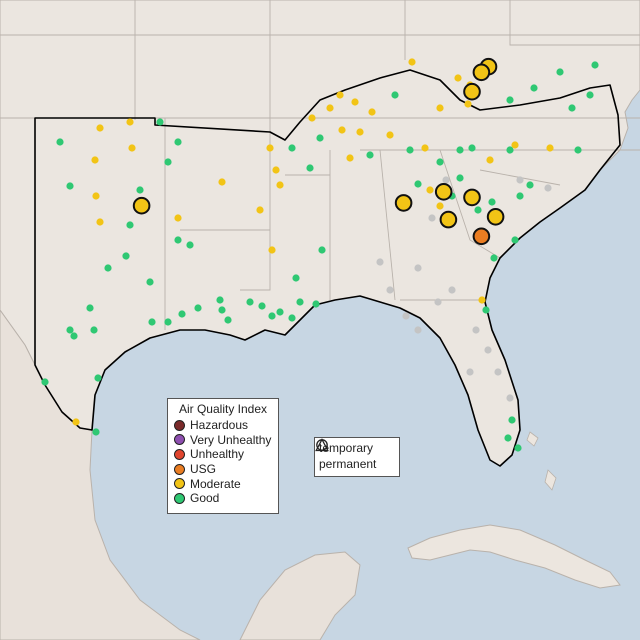 Image resolution: width=640 pixels, height=640 pixels. What do you see at coordinates (179, 484) in the screenshot?
I see `moderate-swatch` at bounding box center [179, 484].